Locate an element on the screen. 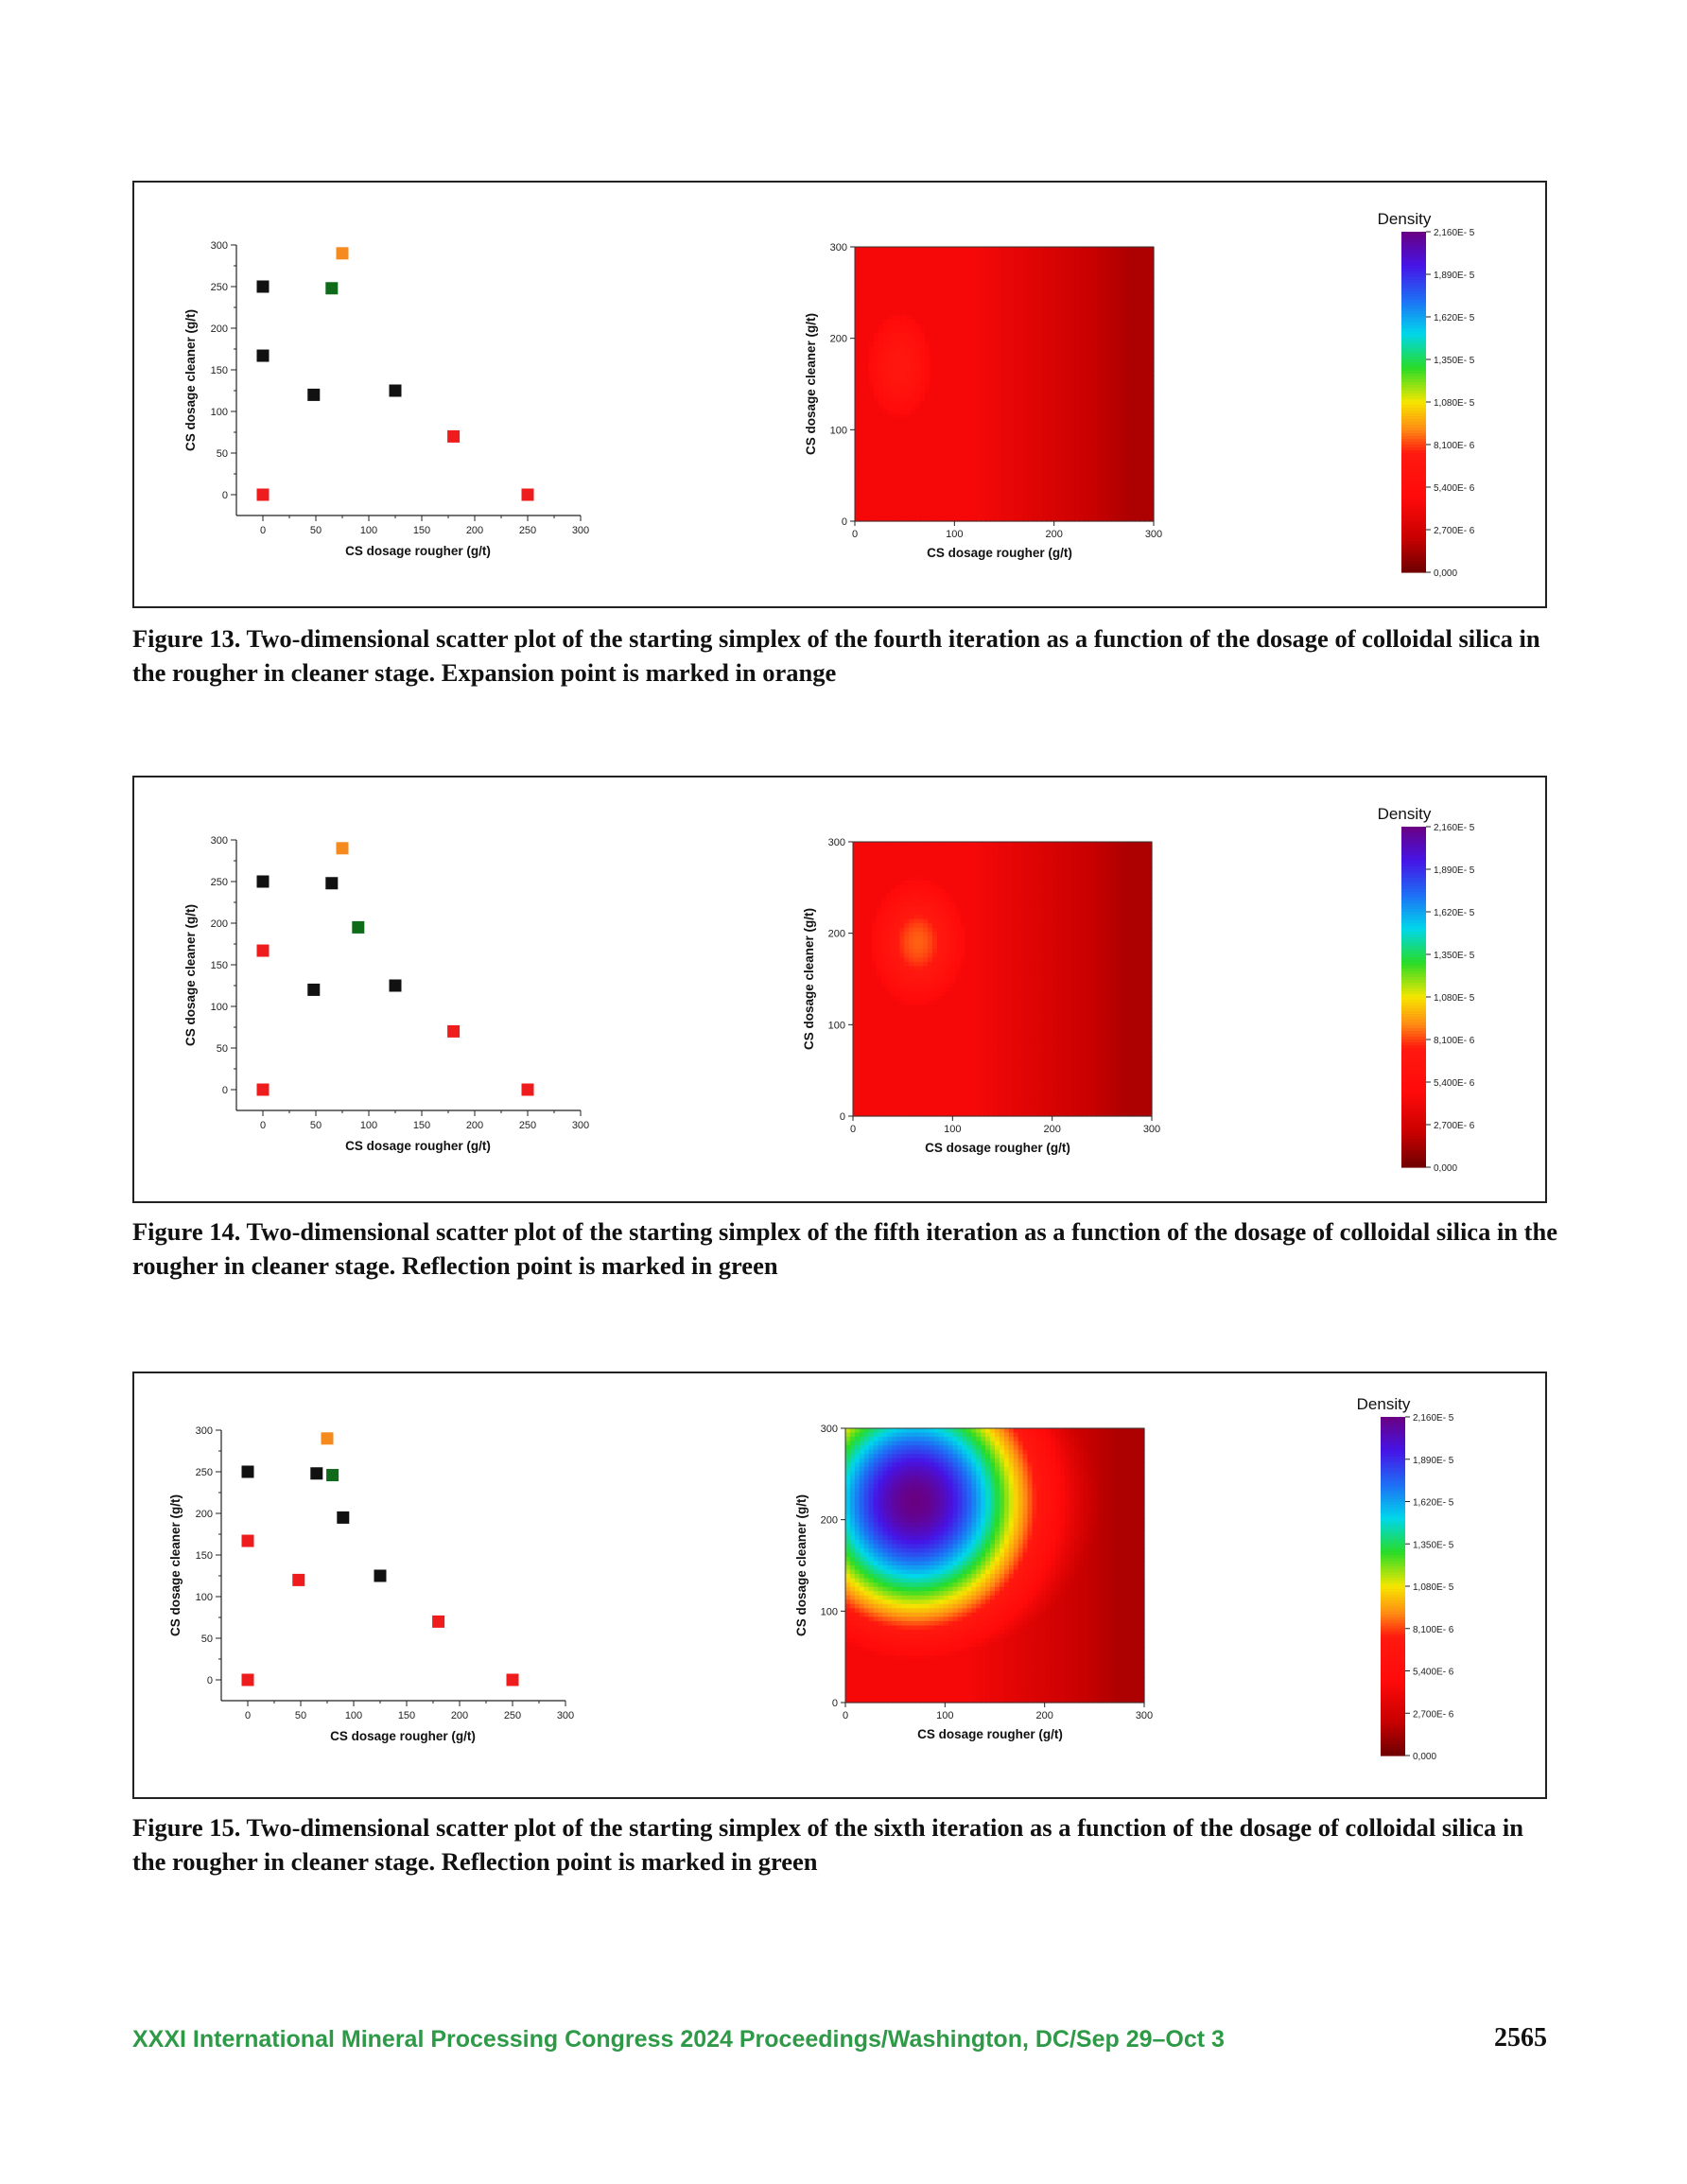 The height and width of the screenshot is (2184, 1687). hm-x-tick-label: 100 is located at coordinates (954, 534).